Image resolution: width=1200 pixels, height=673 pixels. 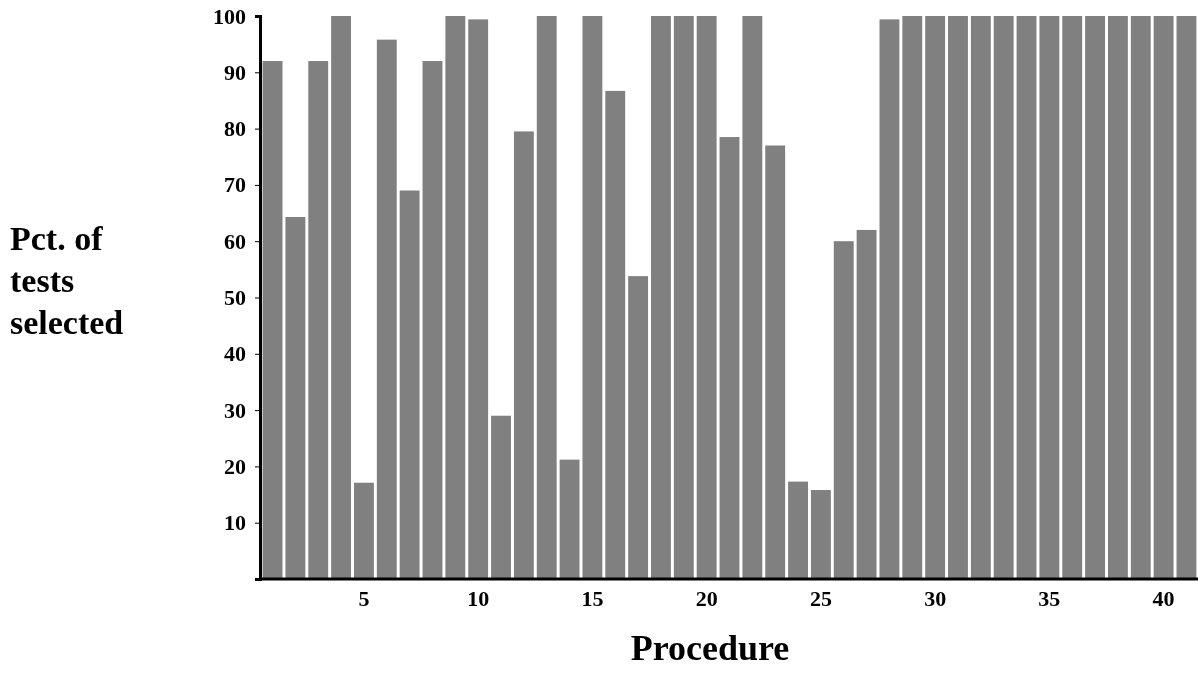 I want to click on y-tick-label: 30, so click(x=235, y=410).